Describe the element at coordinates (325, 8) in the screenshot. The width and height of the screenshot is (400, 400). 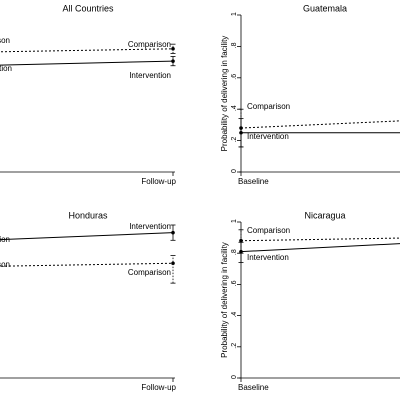
I see `panel-title: Guatemala` at that location.